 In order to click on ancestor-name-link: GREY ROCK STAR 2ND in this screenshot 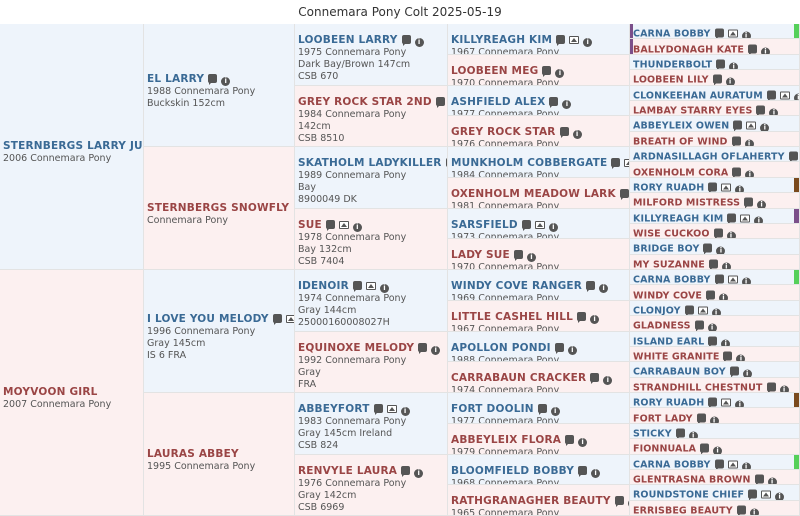, I will do `click(365, 101)`.